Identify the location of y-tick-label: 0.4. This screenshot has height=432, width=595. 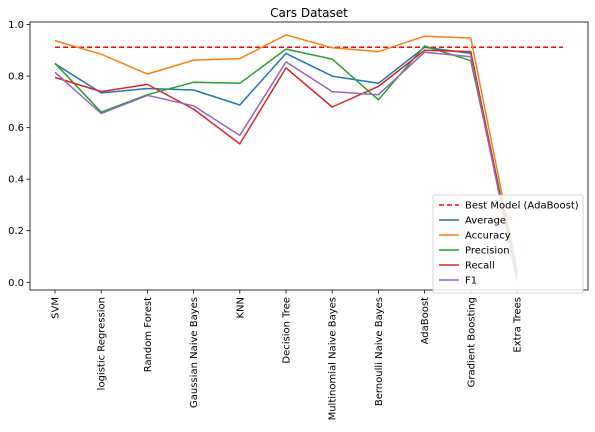
(16, 180).